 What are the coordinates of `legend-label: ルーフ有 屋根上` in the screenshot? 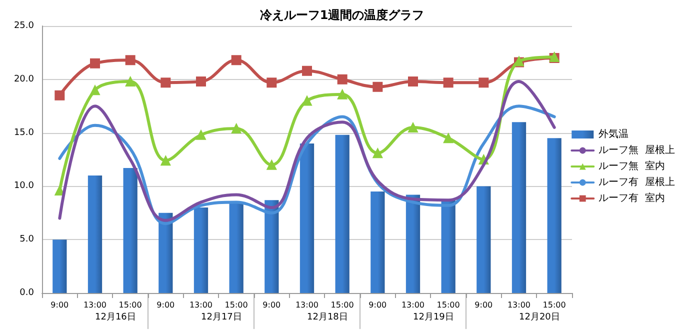 It's located at (636, 182).